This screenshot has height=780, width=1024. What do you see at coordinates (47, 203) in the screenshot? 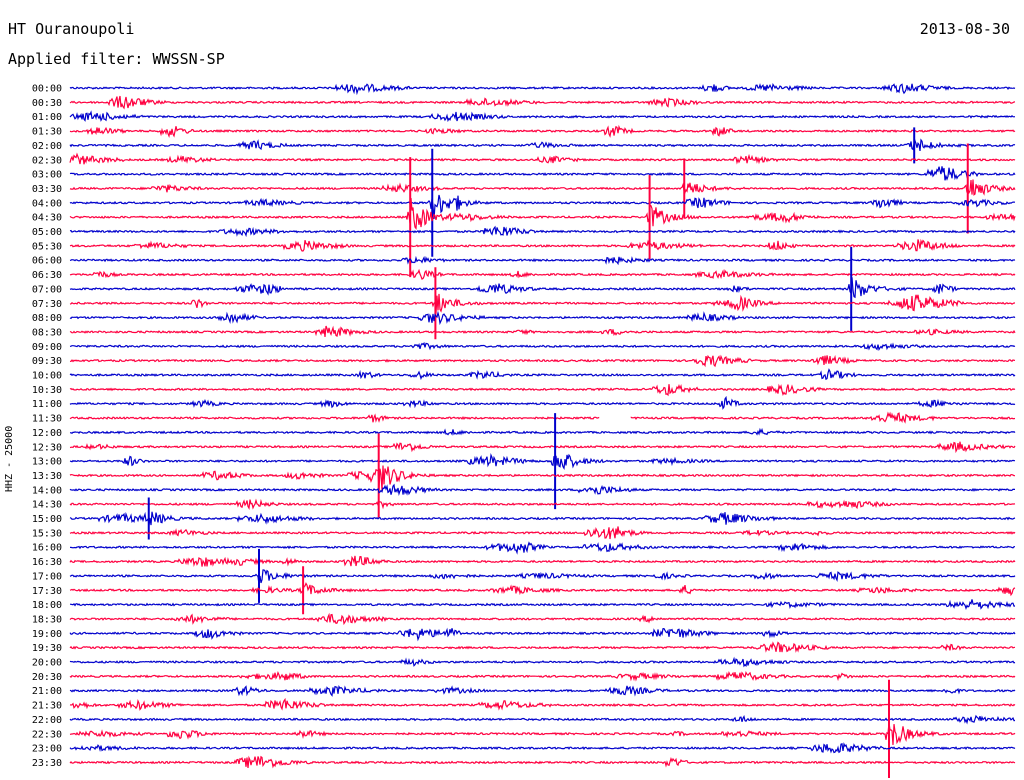
I see `time-tick-label: 04:00` at bounding box center [47, 203].